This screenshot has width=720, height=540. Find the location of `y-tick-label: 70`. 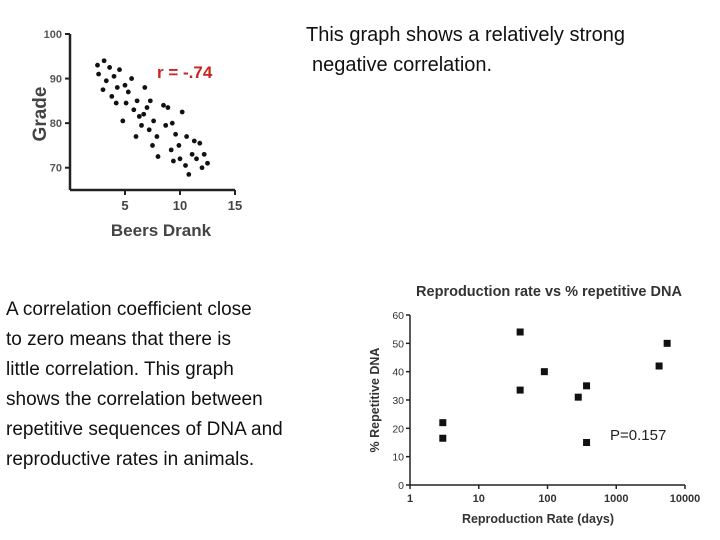

y-tick-label: 70 is located at coordinates (56, 169).